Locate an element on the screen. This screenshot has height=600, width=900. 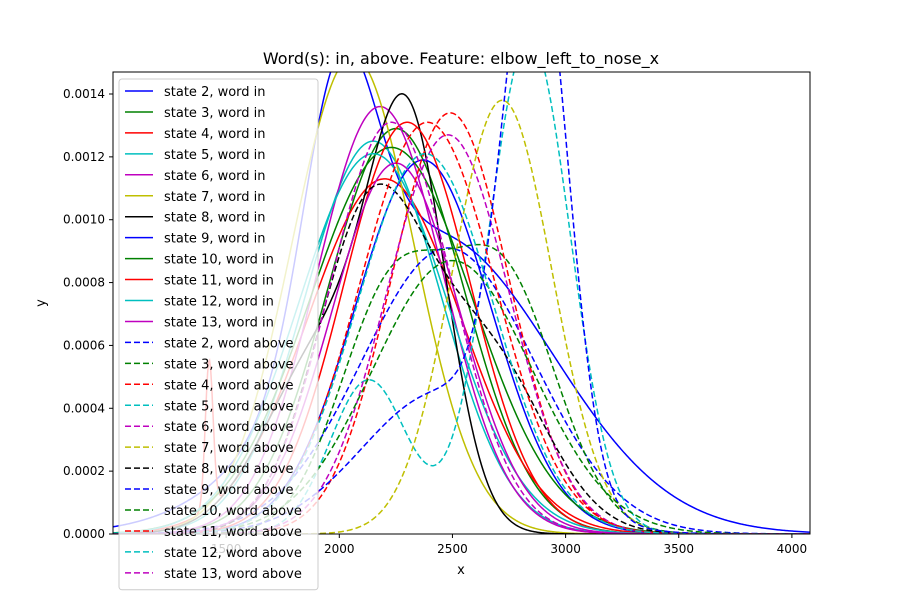
y-axis-label: y is located at coordinates (41, 303).